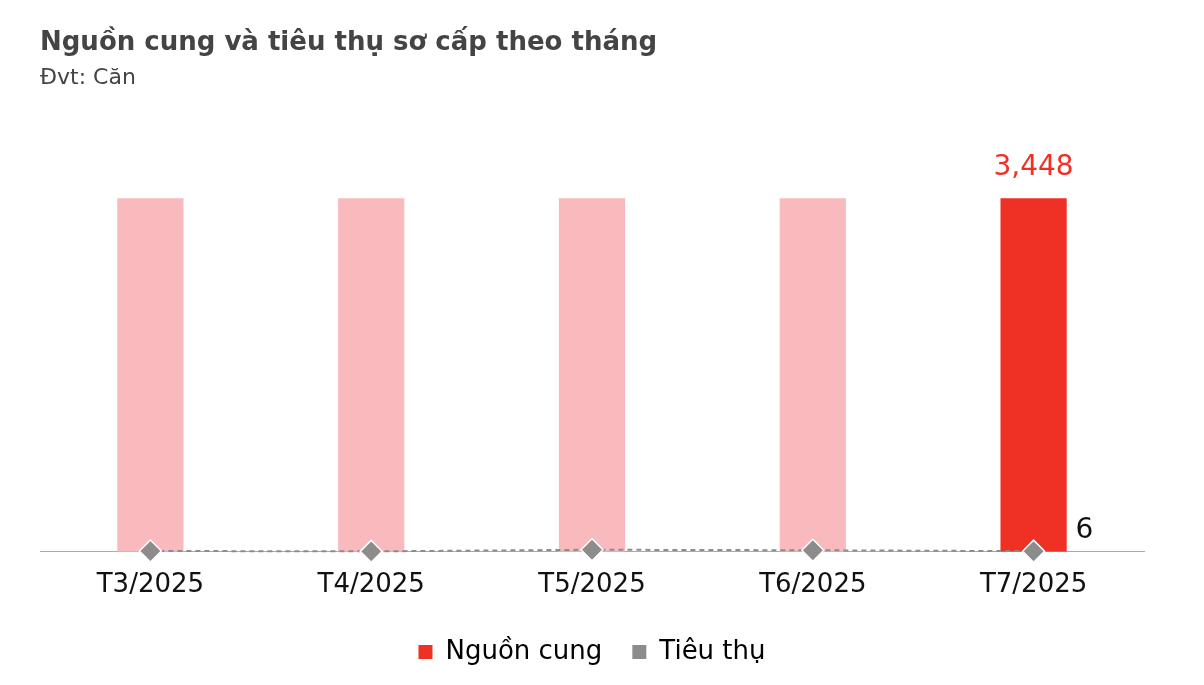 The width and height of the screenshot is (1204, 685). Describe the element at coordinates (591, 583) in the screenshot. I see `x-tick-label: T5/2025` at that location.